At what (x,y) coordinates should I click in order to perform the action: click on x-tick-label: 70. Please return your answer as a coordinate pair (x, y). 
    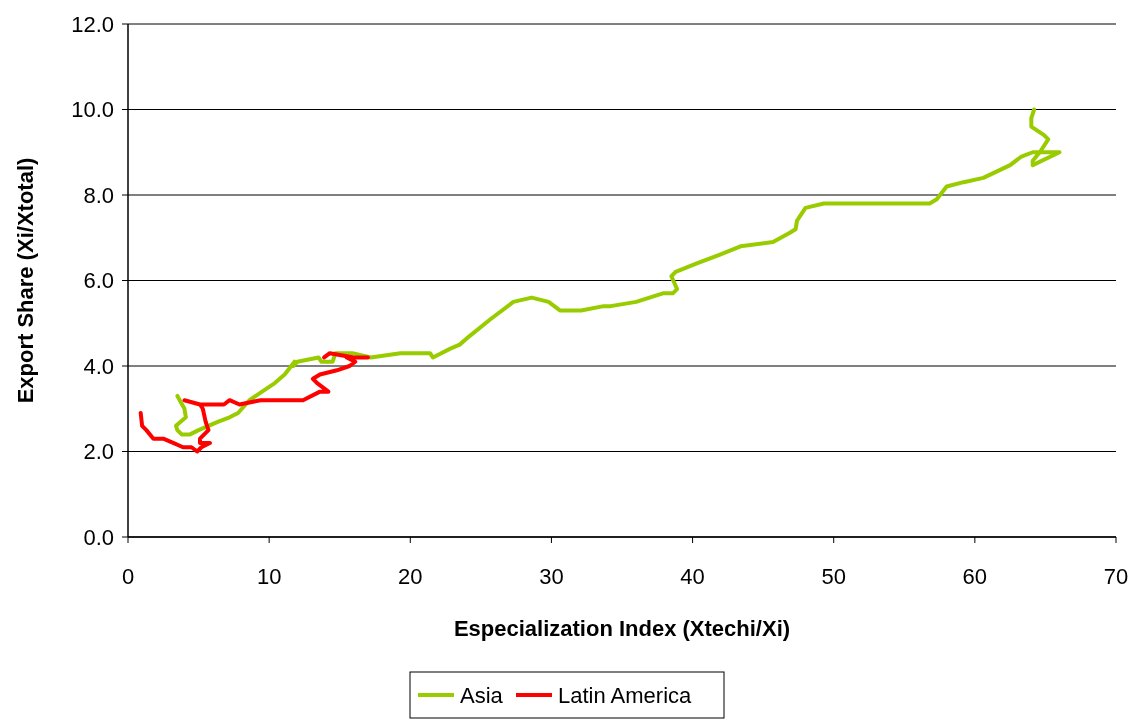
    Looking at the image, I should click on (1116, 576).